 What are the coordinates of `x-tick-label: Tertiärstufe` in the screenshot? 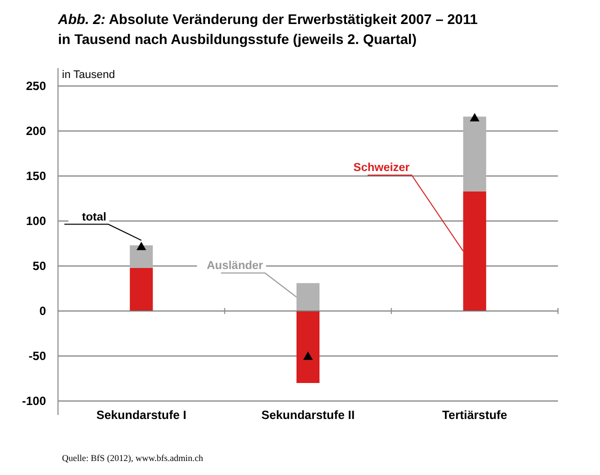 It's located at (475, 415).